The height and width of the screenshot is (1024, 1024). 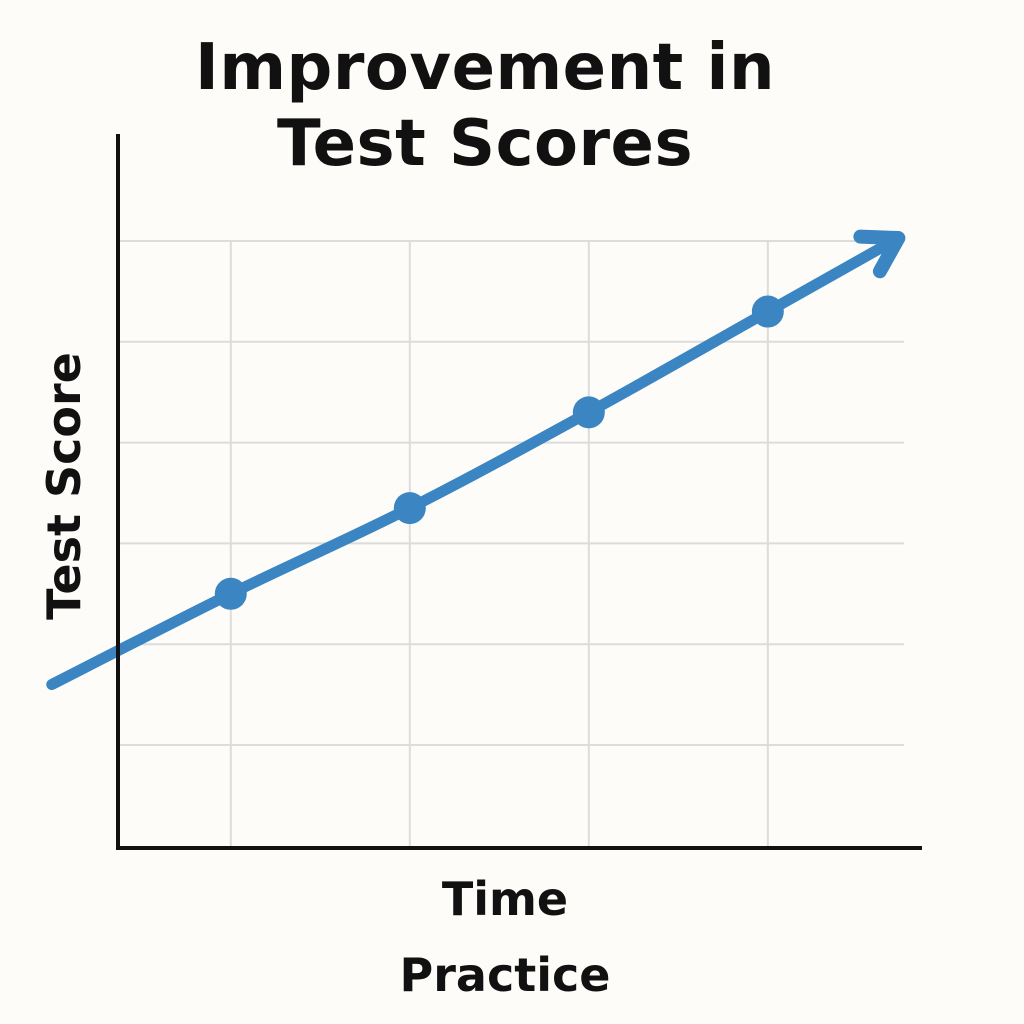 What do you see at coordinates (485, 144) in the screenshot?
I see `chart-title-line-2: Test Scores` at bounding box center [485, 144].